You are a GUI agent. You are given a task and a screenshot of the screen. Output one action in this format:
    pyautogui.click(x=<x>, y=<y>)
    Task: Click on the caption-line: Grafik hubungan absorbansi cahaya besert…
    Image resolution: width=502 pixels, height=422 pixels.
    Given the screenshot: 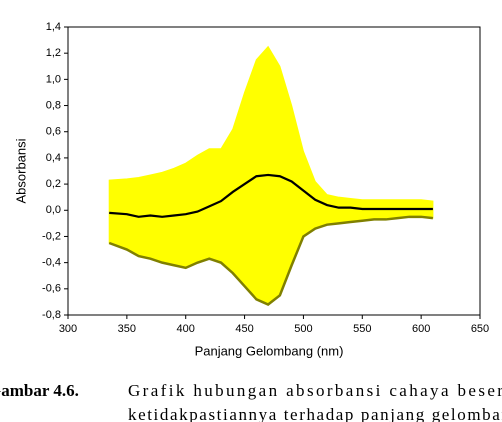 What is the action you would take?
    pyautogui.click(x=315, y=390)
    